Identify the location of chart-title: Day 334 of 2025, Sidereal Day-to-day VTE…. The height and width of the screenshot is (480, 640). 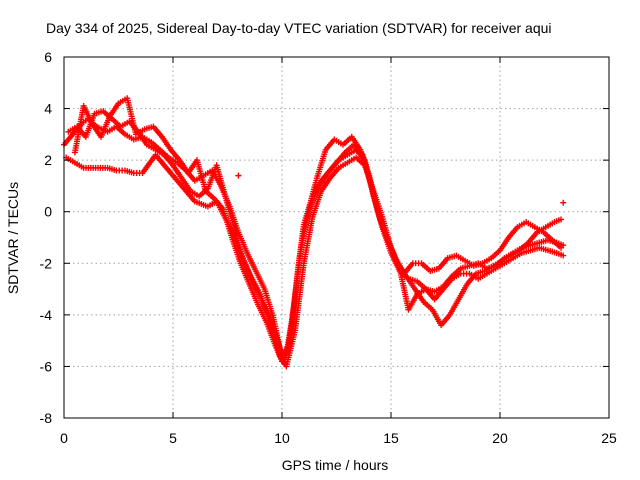
(299, 28).